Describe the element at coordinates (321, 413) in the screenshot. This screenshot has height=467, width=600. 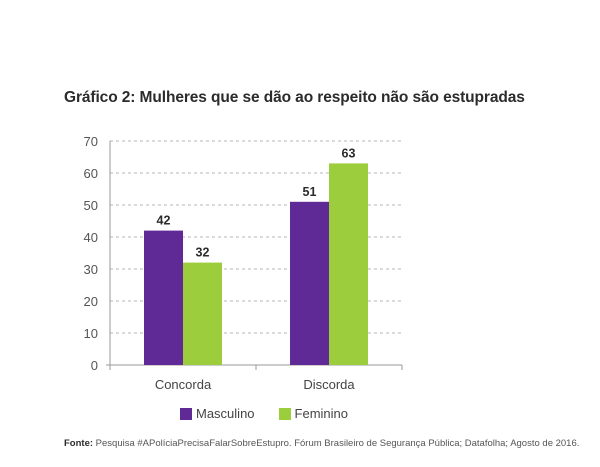
I see `legend-label-feminino: Feminino` at that location.